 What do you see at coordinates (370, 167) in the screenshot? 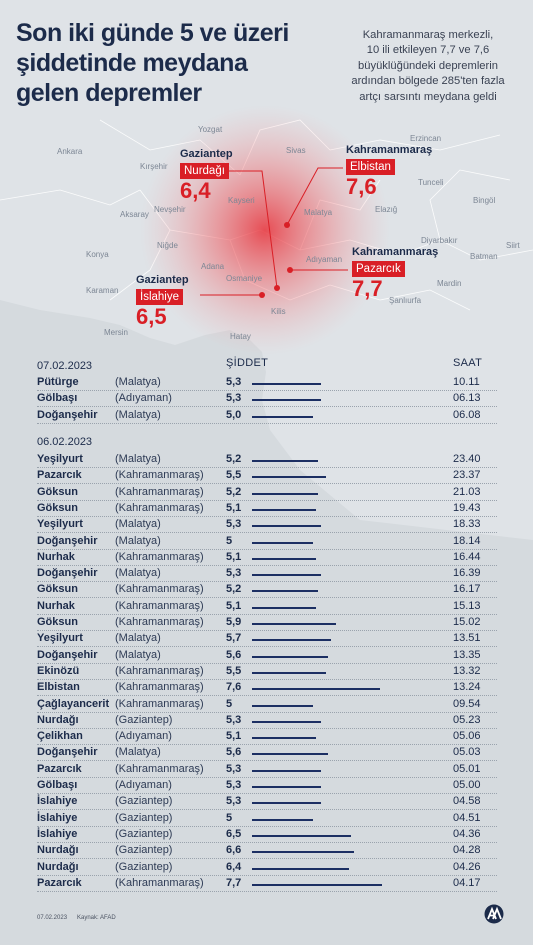
I see `quake-district-badge: Elbistan` at bounding box center [370, 167].